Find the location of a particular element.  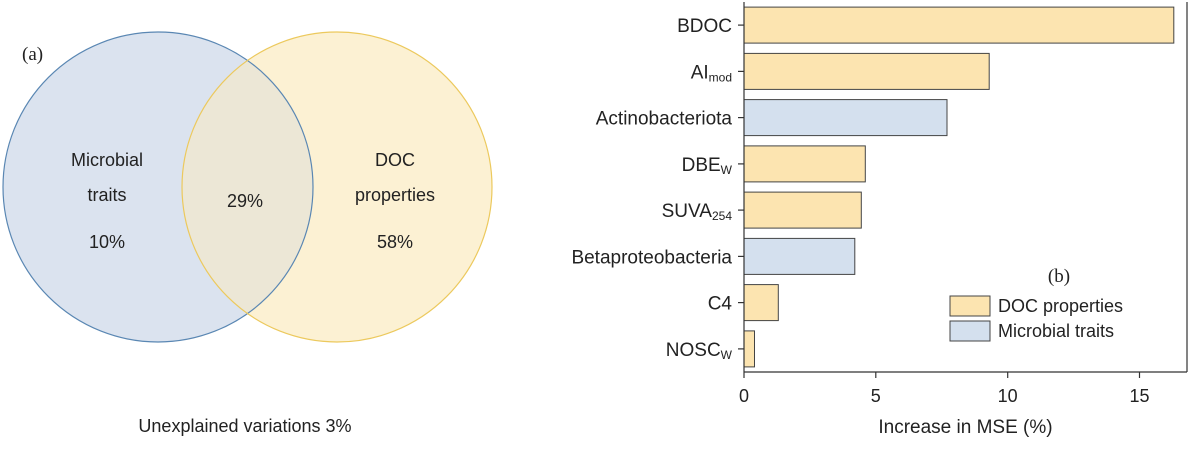

bar-aimod is located at coordinates (866, 71).